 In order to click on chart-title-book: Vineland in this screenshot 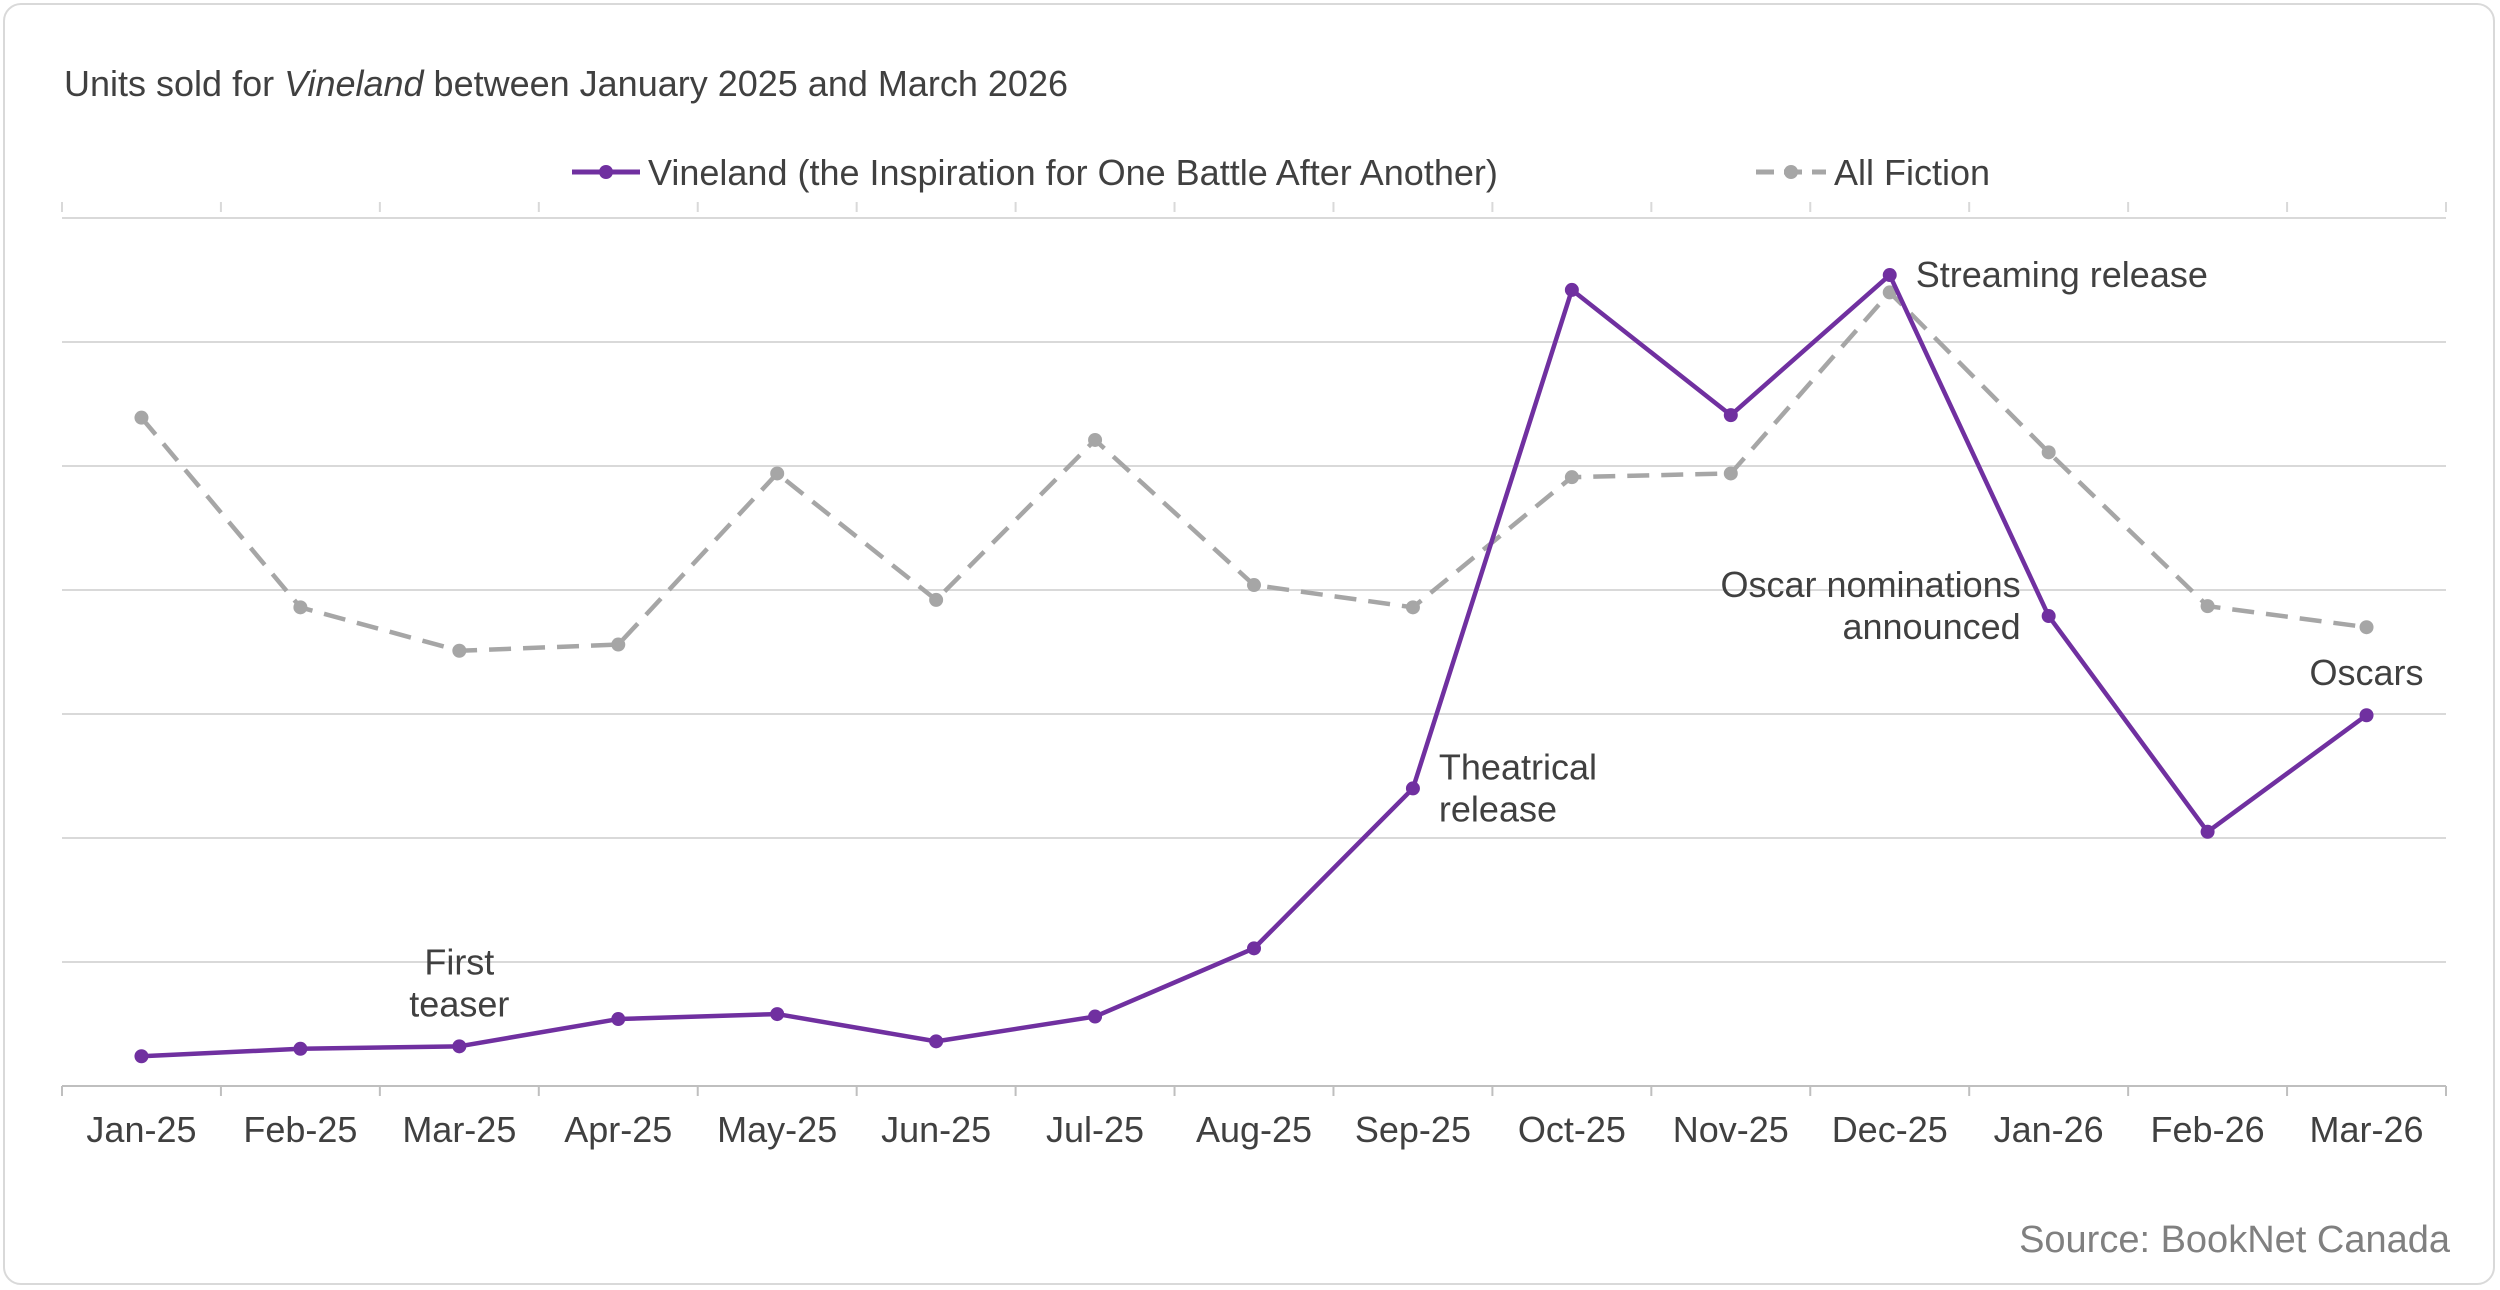, I will do `click(354, 83)`.